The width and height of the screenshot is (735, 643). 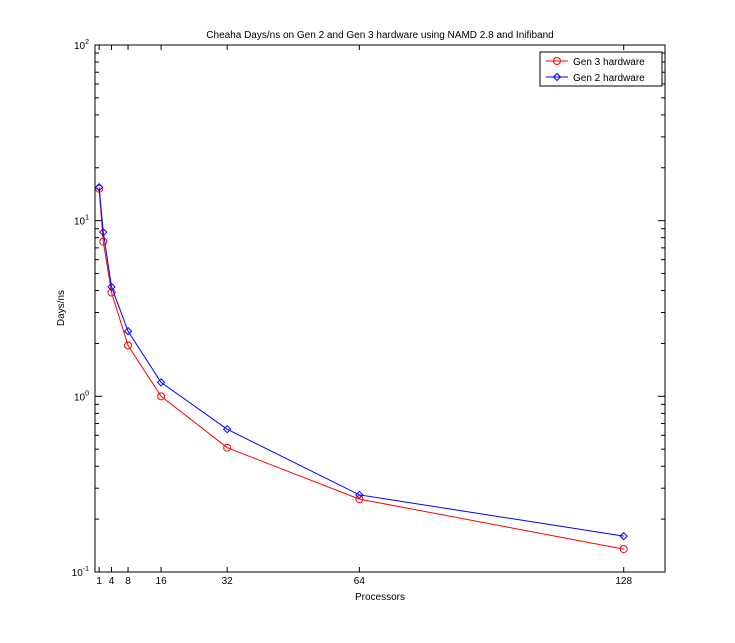 I want to click on y-tick-label: 10⁻¹, so click(x=80, y=572).